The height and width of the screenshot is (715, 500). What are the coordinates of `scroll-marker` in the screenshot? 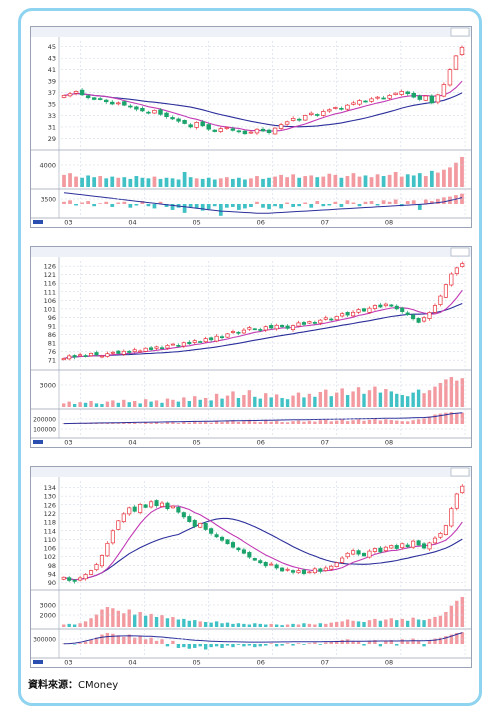 It's located at (38, 662).